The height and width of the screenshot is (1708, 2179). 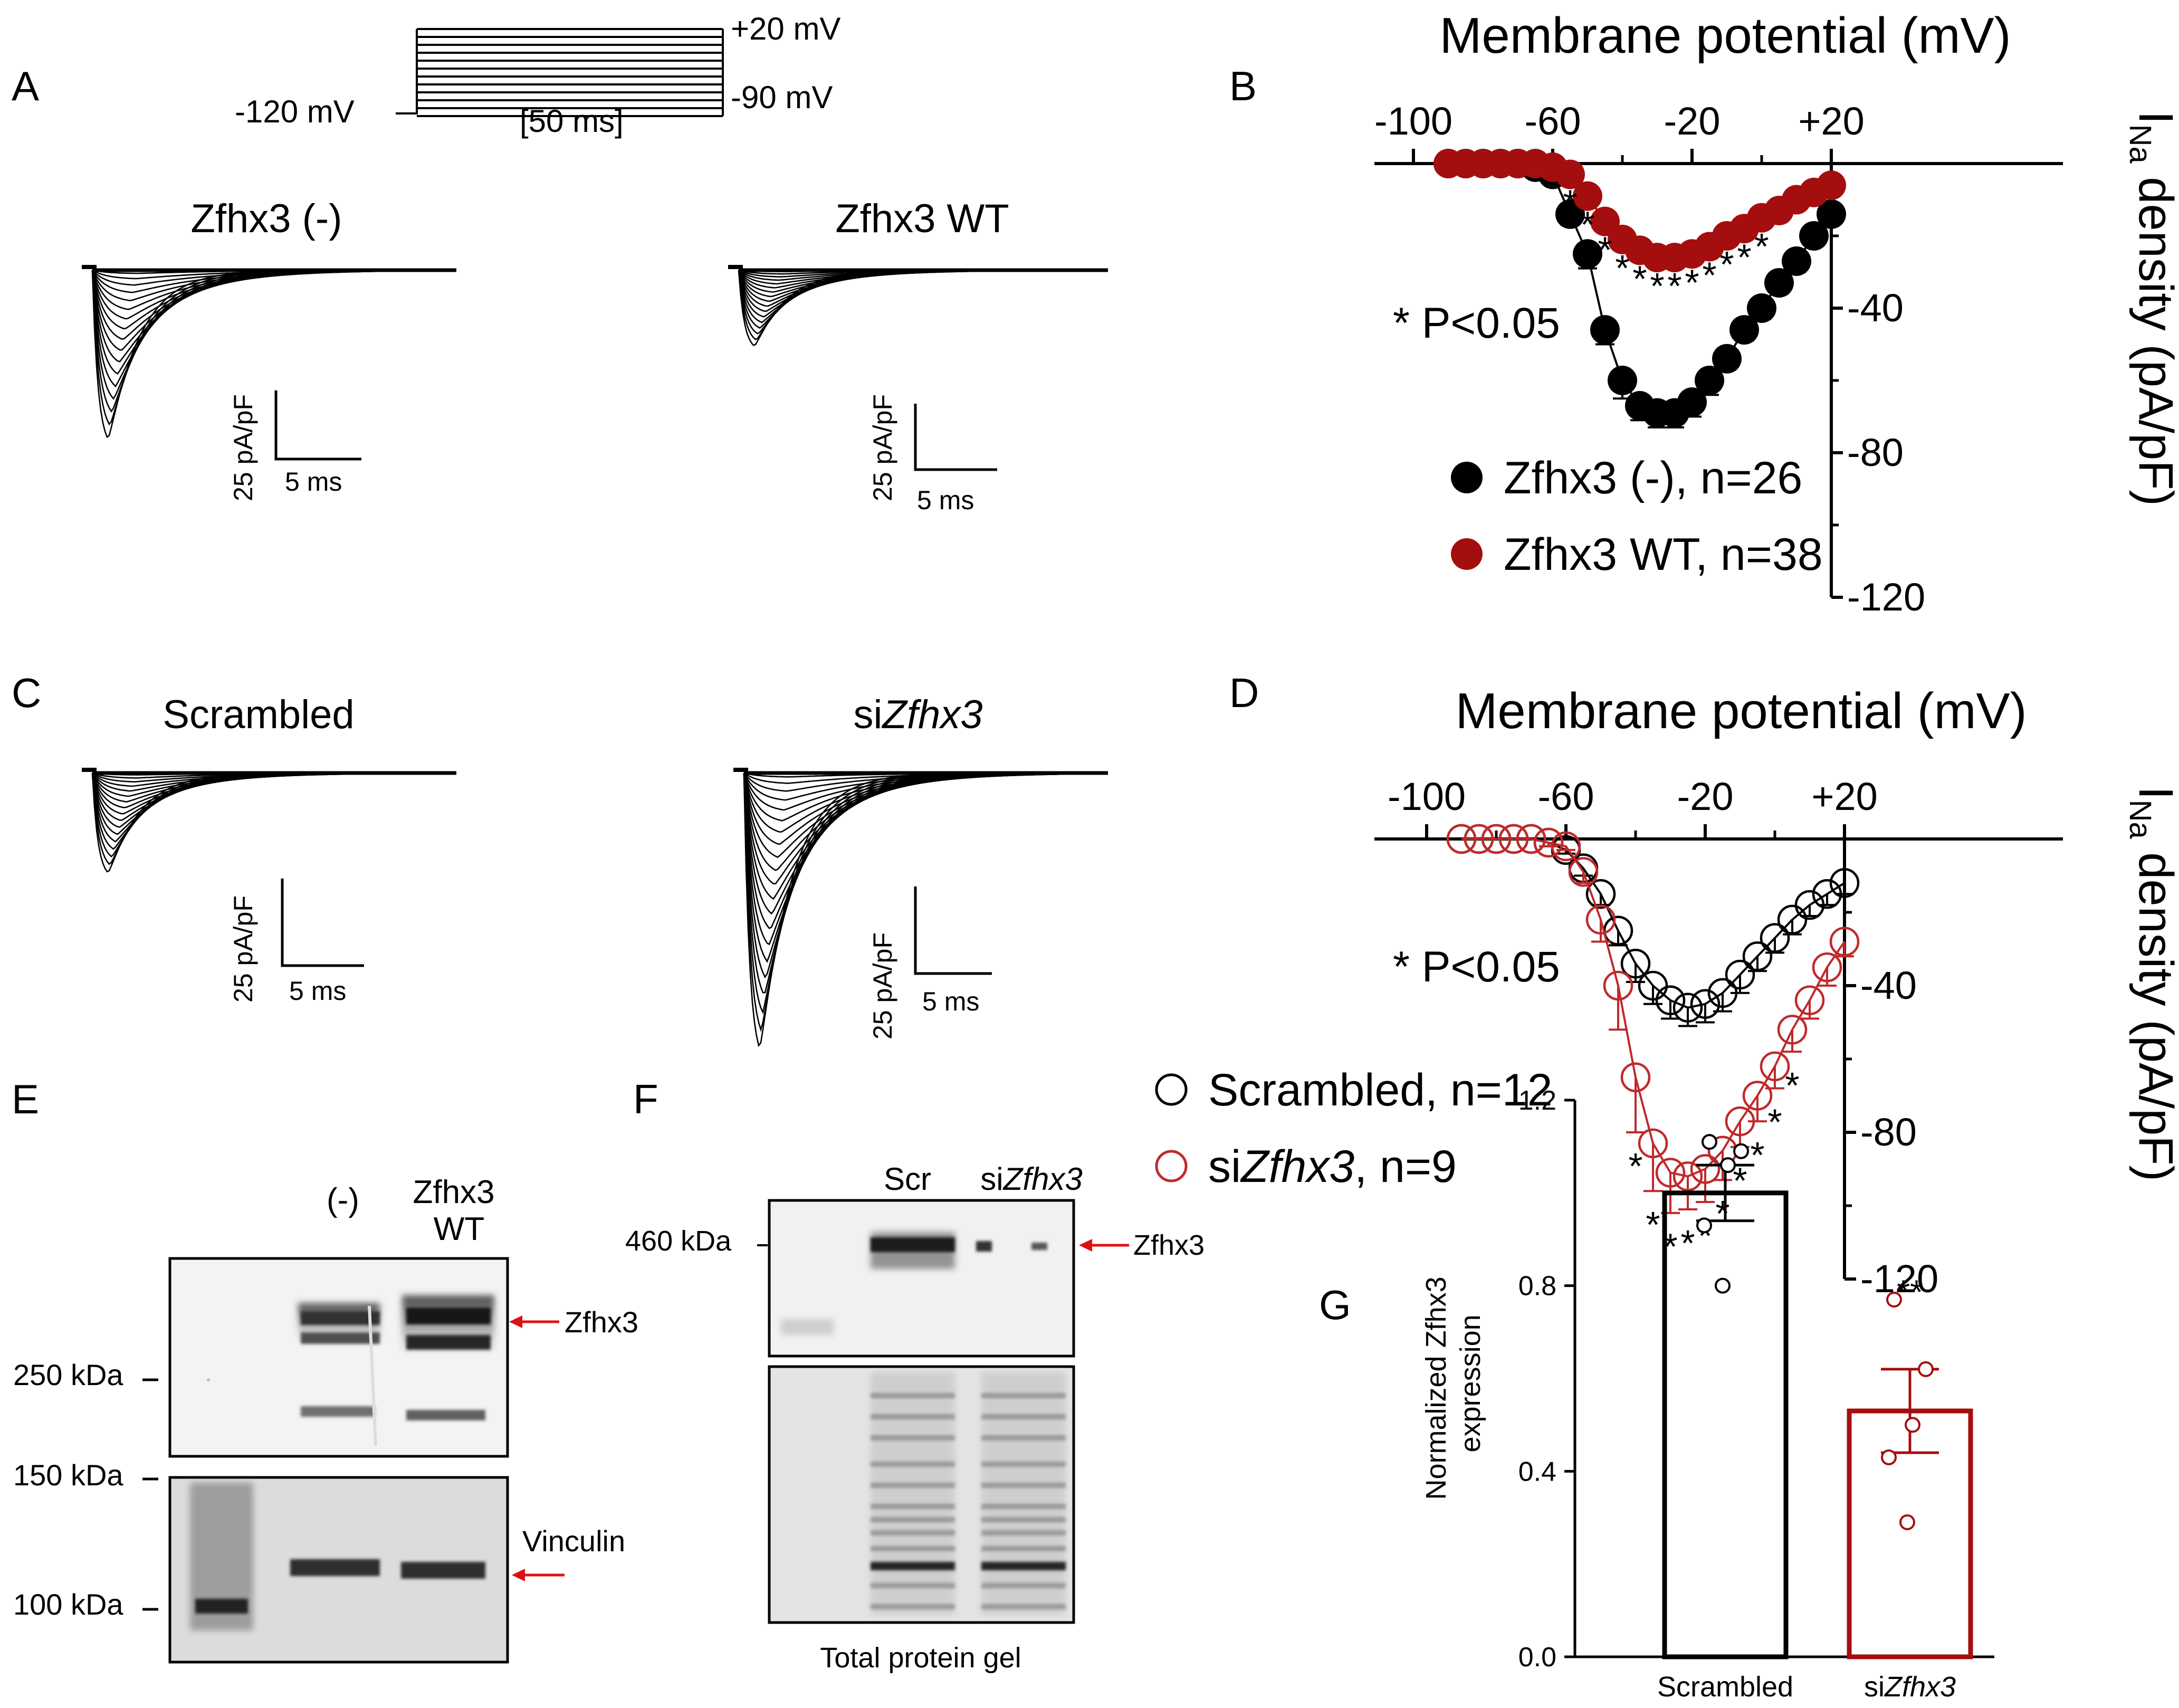 I want to click on arrow-label-zfhx3: Zfhx3, so click(x=601, y=1322).